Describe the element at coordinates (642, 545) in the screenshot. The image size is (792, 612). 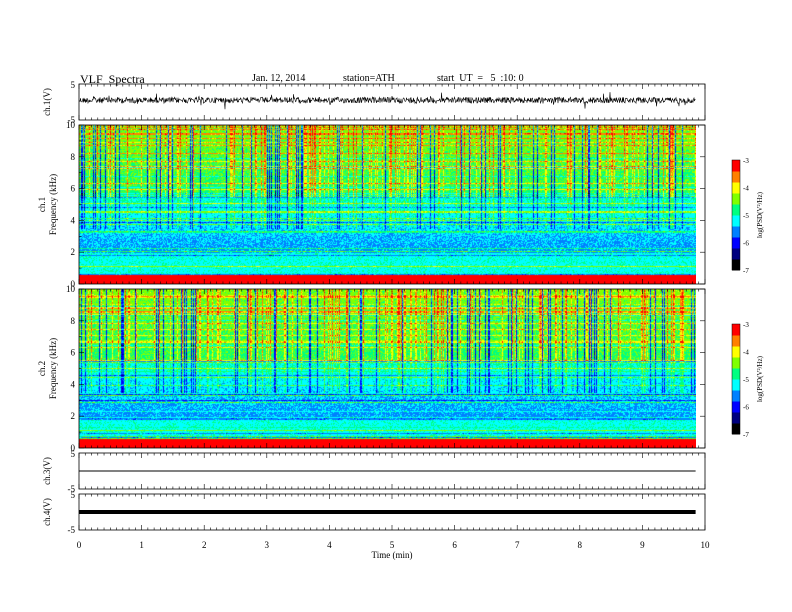
I see `x-tick-label: 9` at that location.